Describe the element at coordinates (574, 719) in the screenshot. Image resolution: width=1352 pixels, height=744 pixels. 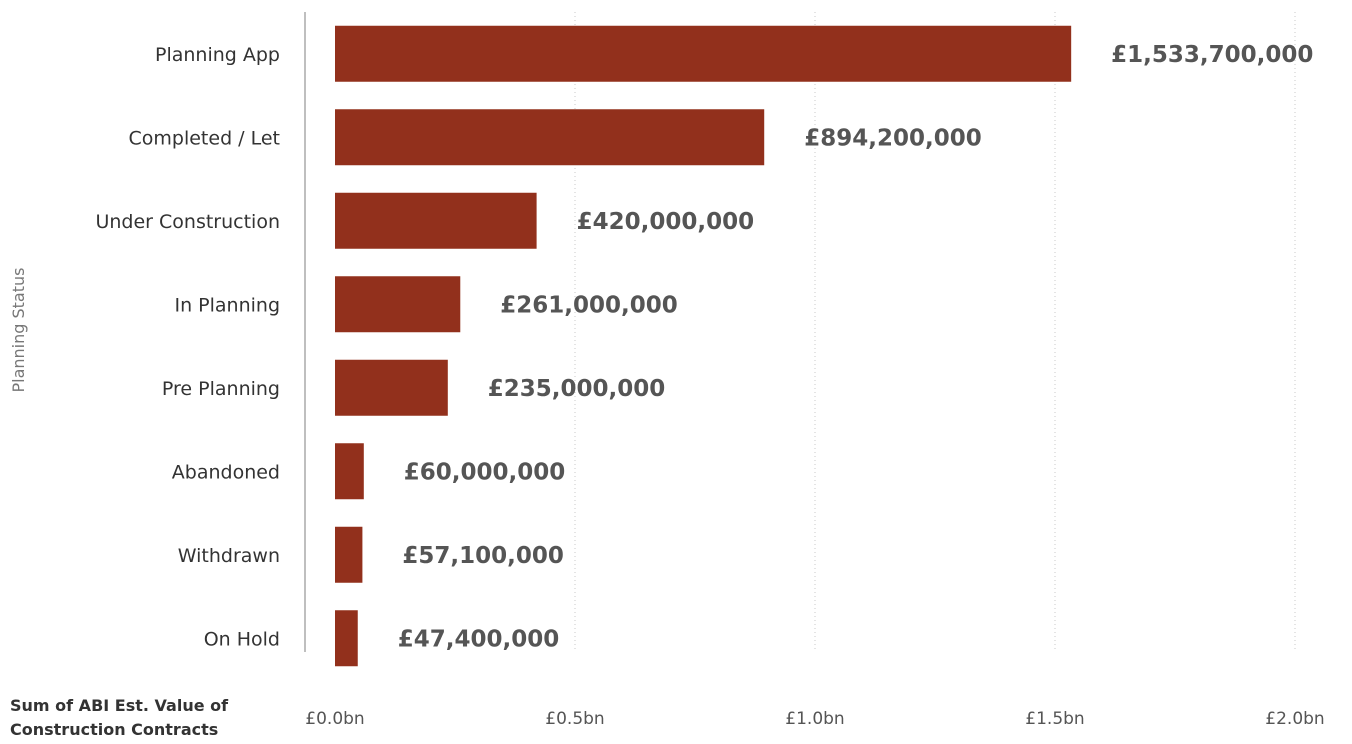
I see `x-tick-label: £0.5bn` at that location.